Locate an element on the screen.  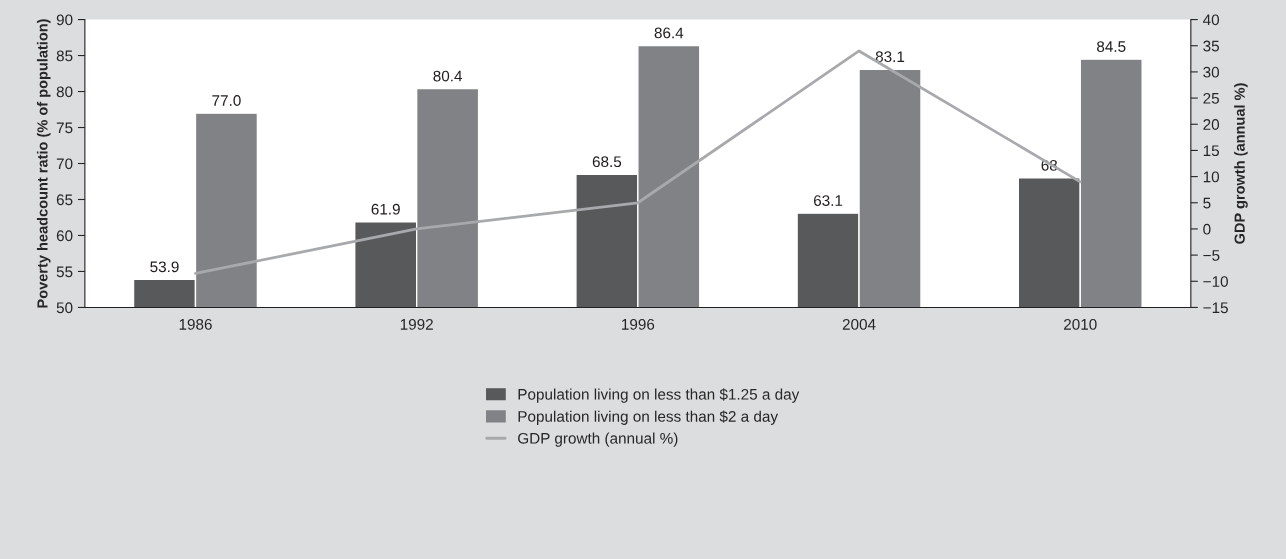
y2-tick-label: 15 is located at coordinates (1211, 151).